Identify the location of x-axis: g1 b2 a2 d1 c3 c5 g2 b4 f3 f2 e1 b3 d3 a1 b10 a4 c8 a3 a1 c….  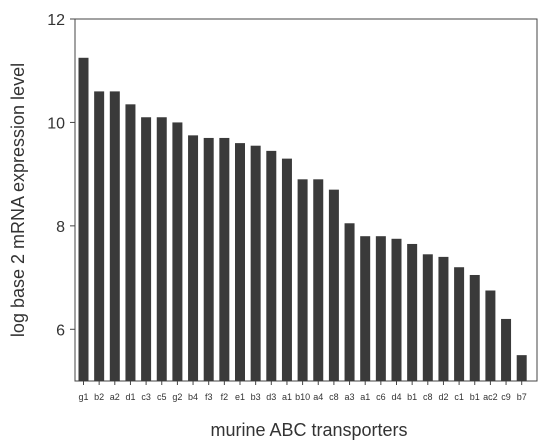
(302, 391).